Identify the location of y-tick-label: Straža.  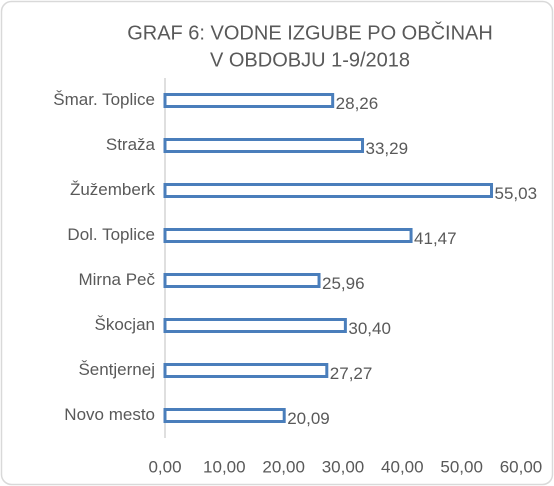
(131, 144).